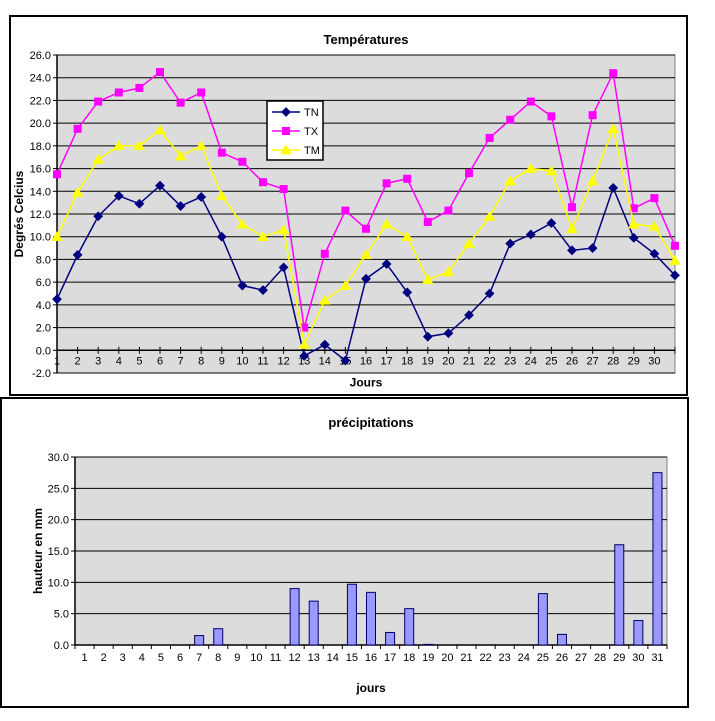  What do you see at coordinates (218, 658) in the screenshot?
I see `x-tick-label: 8` at bounding box center [218, 658].